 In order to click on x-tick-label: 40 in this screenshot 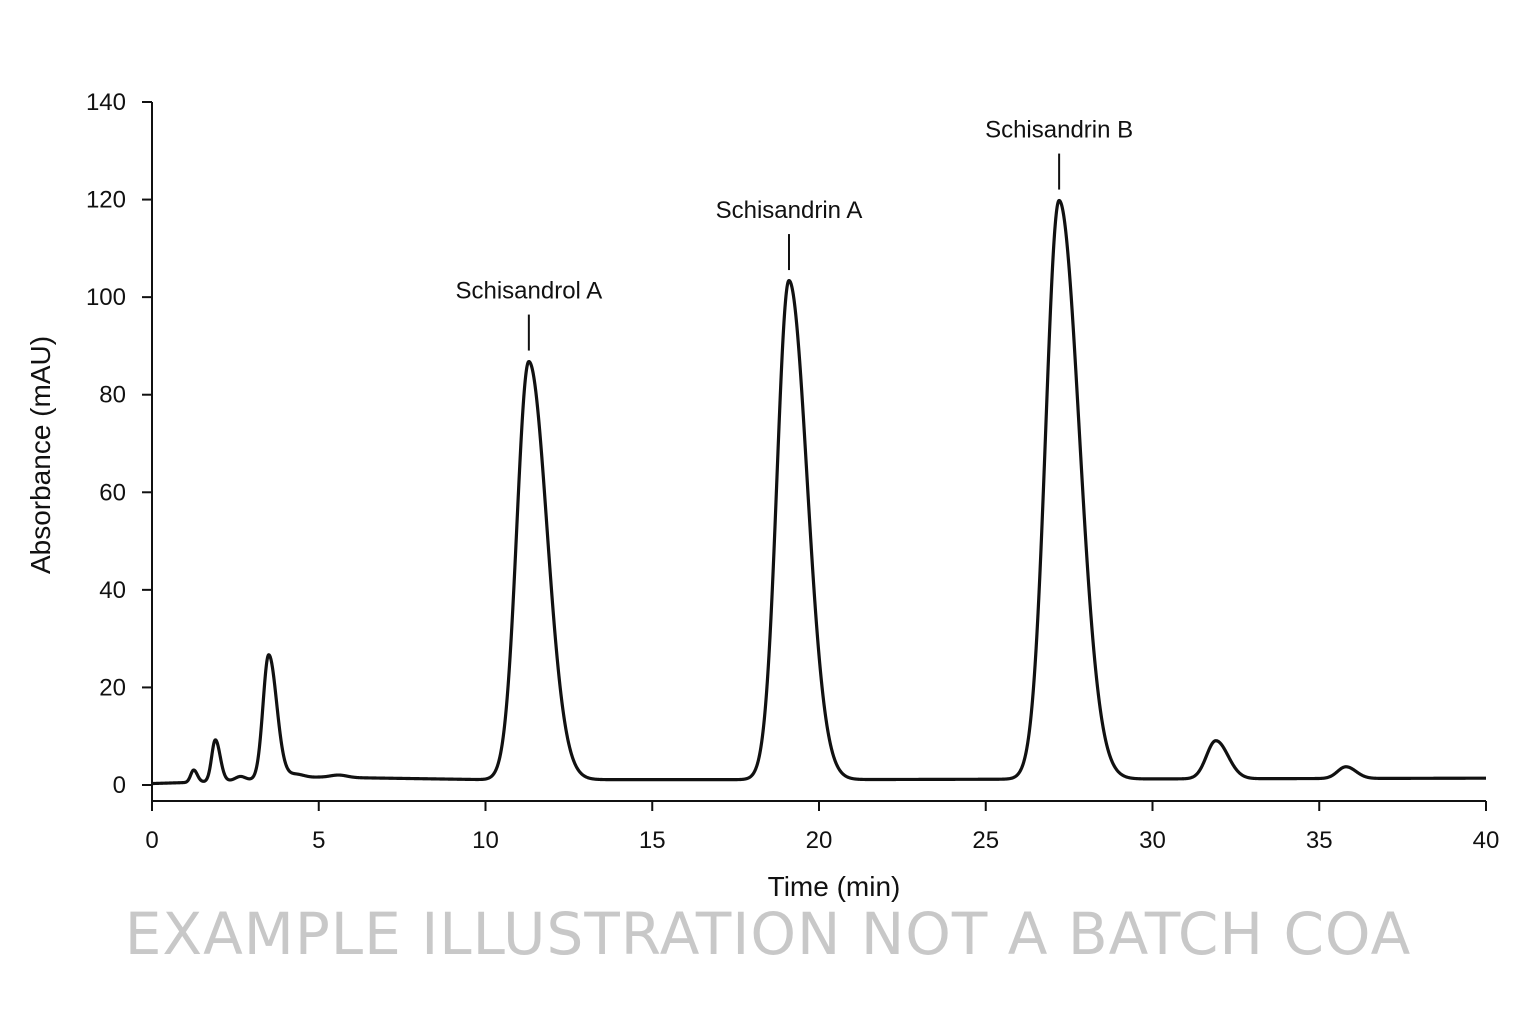, I will do `click(1486, 840)`.